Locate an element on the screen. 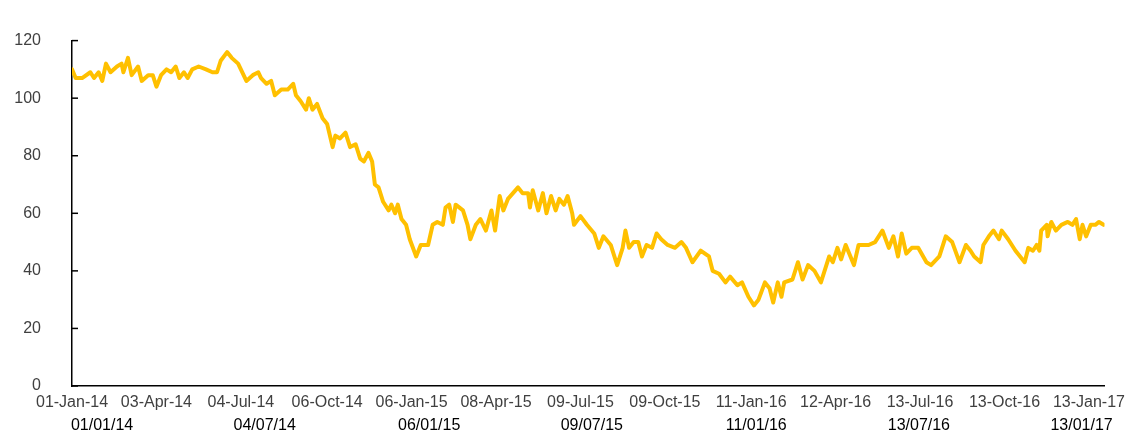 The height and width of the screenshot is (438, 1132). x-tick-label: 08-Apr-15 is located at coordinates (496, 402).